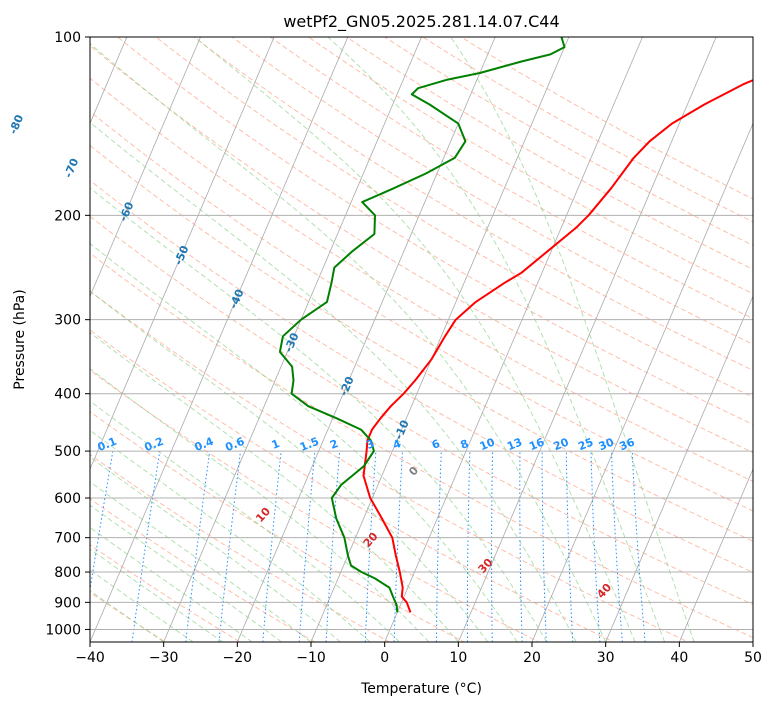 This screenshot has height=712, width=775. What do you see at coordinates (63, 630) in the screenshot?
I see `y-tick-label: 1000` at bounding box center [63, 630].